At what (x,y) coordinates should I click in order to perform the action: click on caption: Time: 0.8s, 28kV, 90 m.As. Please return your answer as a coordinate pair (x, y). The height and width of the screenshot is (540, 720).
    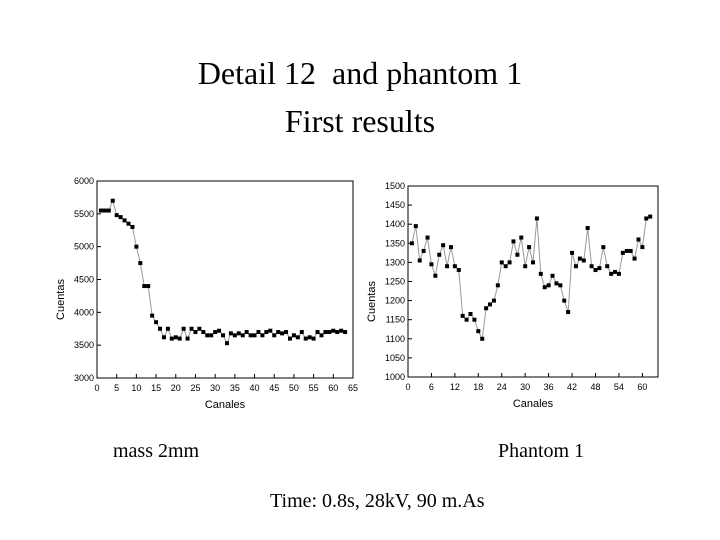
    Looking at the image, I should click on (377, 501).